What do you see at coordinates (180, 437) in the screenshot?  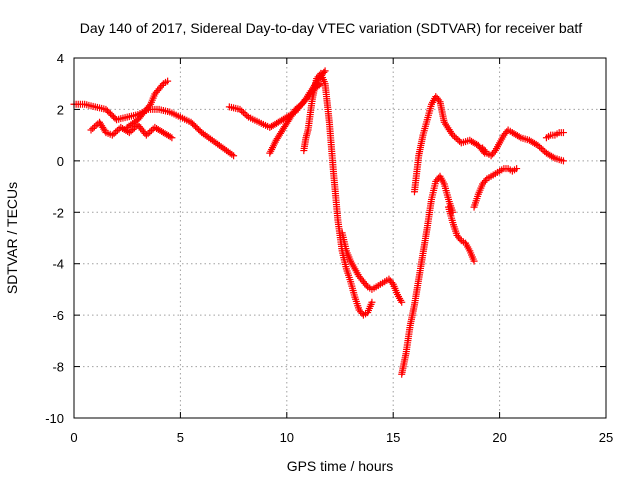 I see `x-tick-label: 5` at bounding box center [180, 437].